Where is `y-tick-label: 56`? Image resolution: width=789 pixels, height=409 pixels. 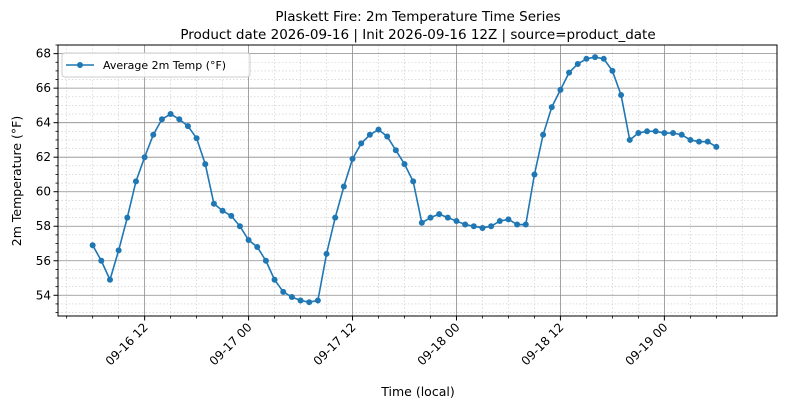 y-tick-label: 56 is located at coordinates (43, 261).